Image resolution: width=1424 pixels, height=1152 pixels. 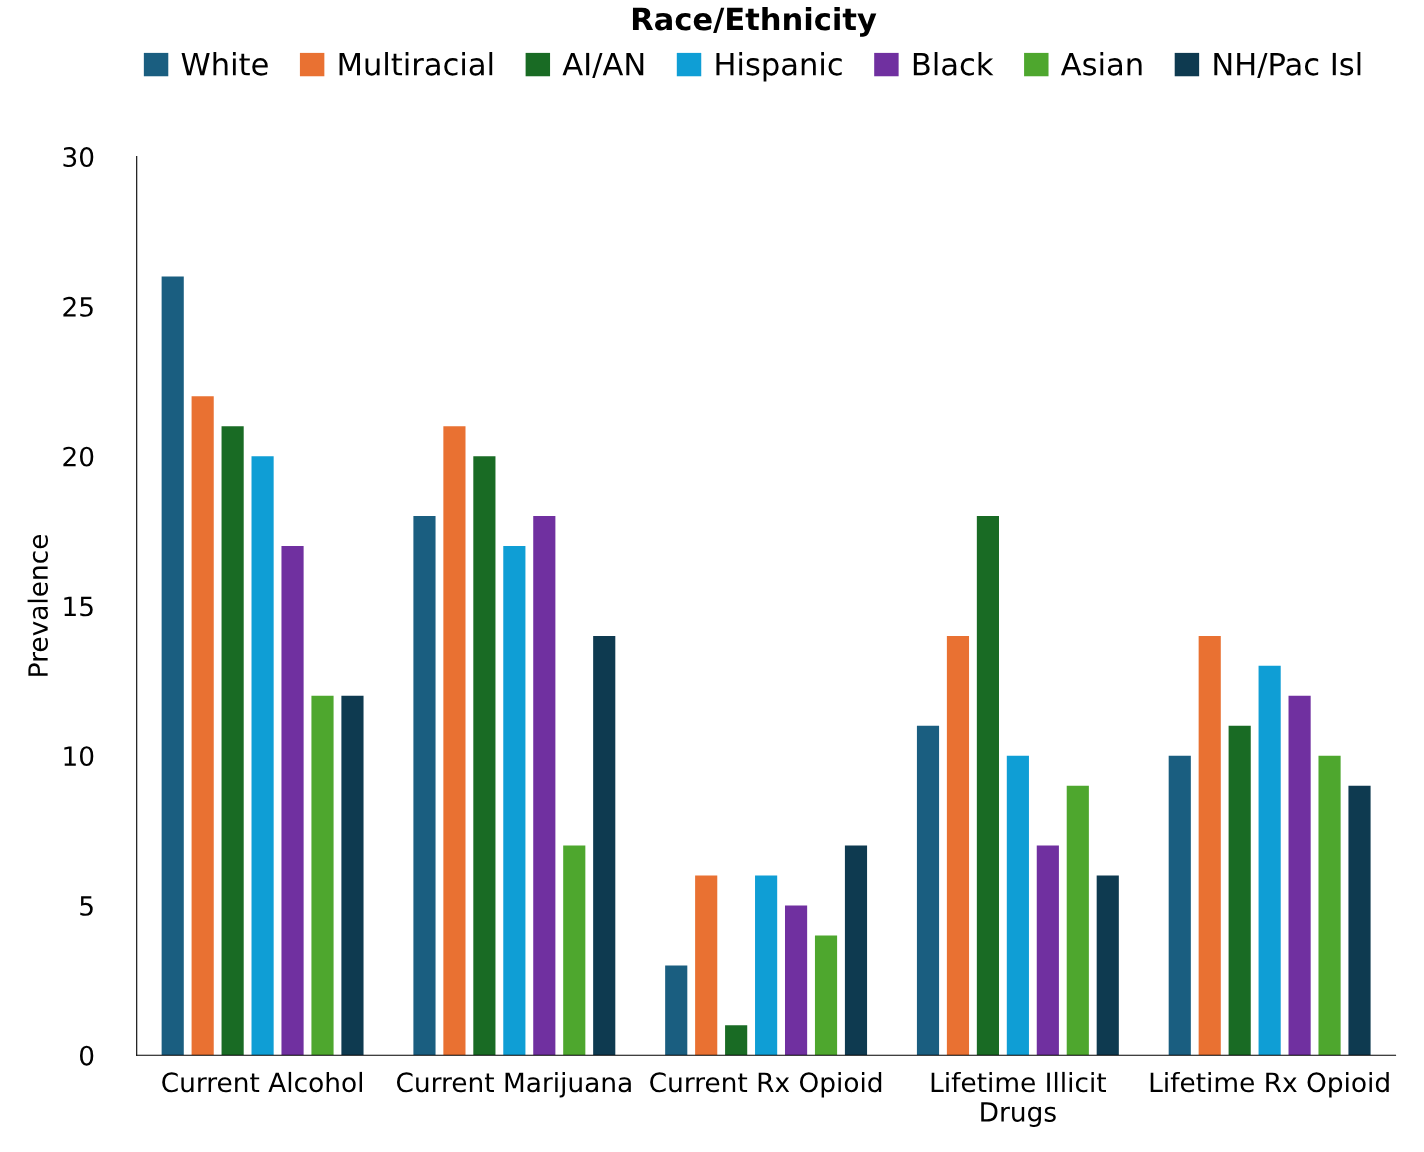 What do you see at coordinates (766, 1084) in the screenshot?
I see `x-tick-label: Current Rx Opioid` at bounding box center [766, 1084].